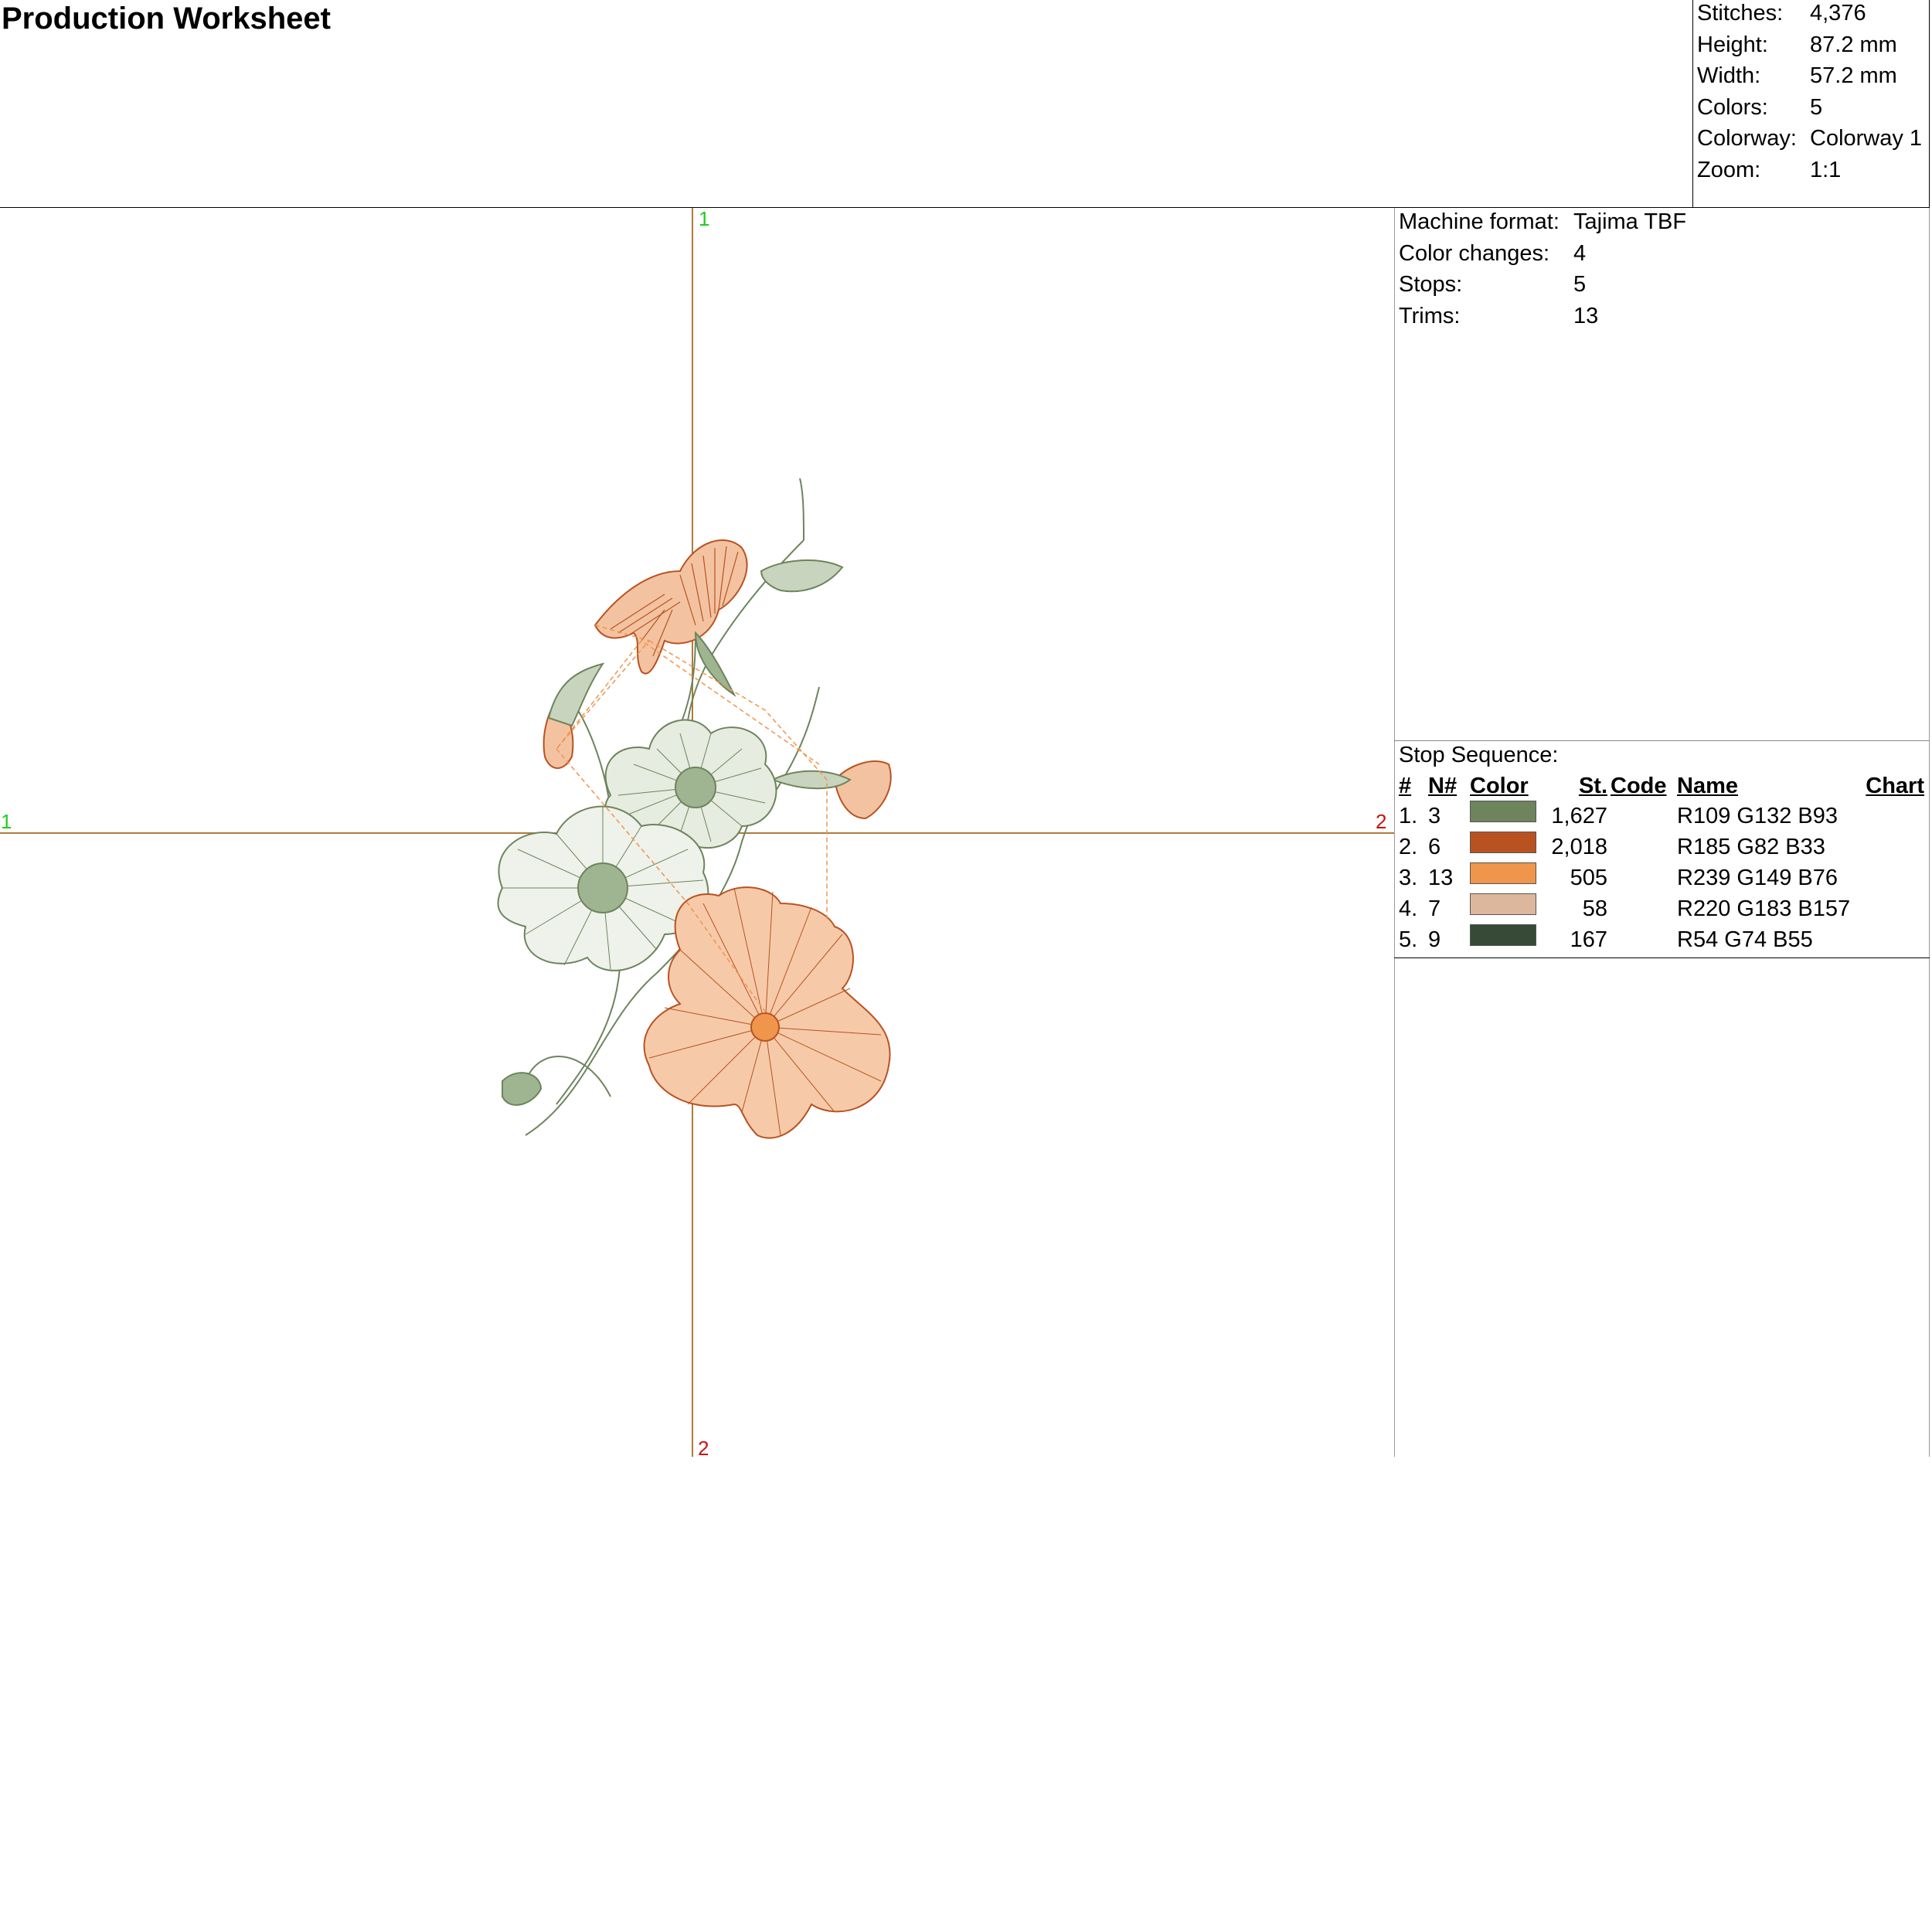  I want to click on col-header-num: #, so click(1405, 786).